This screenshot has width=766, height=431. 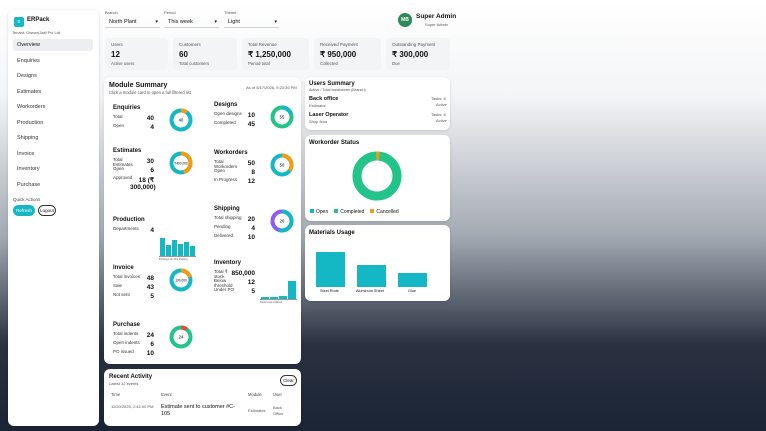 I want to click on module-row-label: Under PO, so click(x=224, y=289).